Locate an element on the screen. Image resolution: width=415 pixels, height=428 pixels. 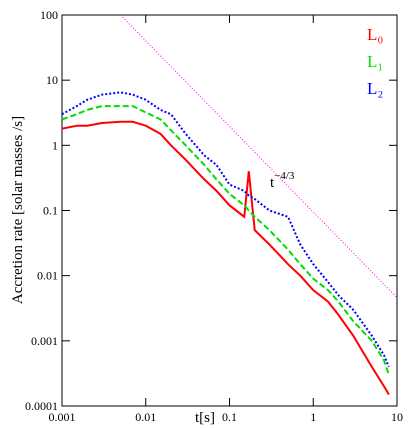
y-tick-label: 1 is located at coordinates (55, 145).